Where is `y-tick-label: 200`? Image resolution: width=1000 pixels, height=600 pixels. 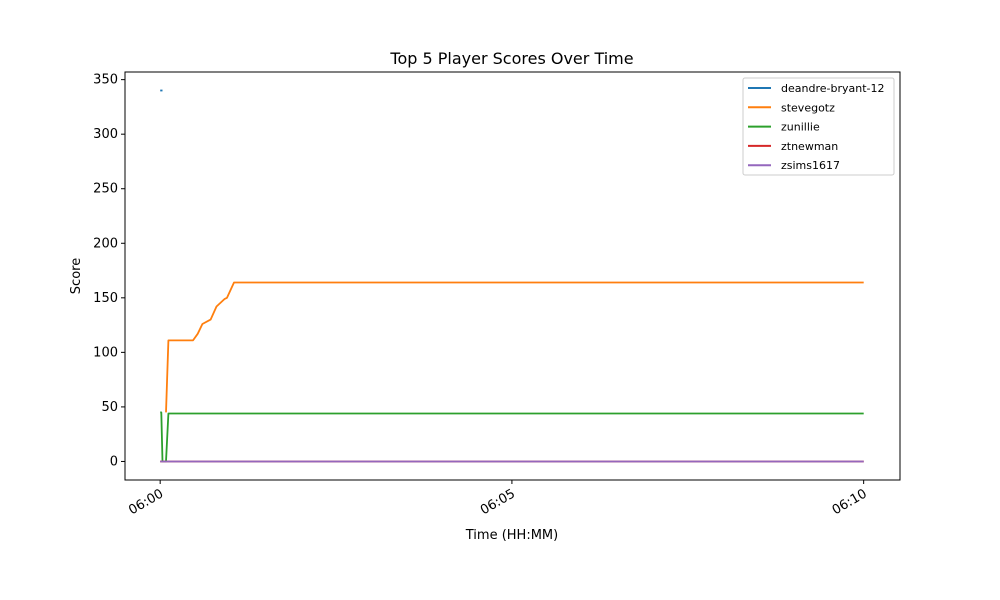
y-tick-label: 200 is located at coordinates (105, 243).